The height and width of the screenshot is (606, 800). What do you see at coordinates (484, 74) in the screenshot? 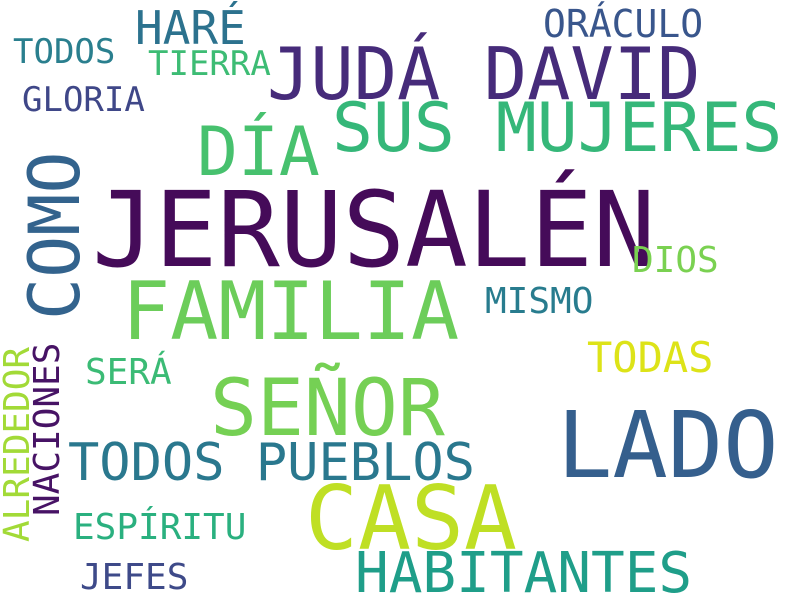
I see `word-juda-david: JUDÁ DAVID` at bounding box center [484, 74].